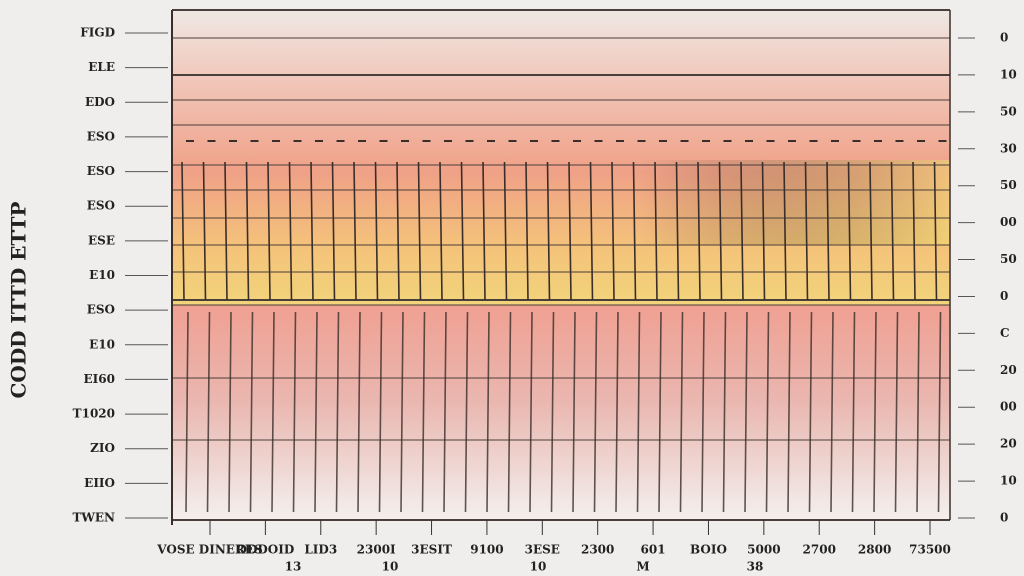  What do you see at coordinates (642, 567) in the screenshot?
I see `x-sub-label: M` at bounding box center [642, 567].